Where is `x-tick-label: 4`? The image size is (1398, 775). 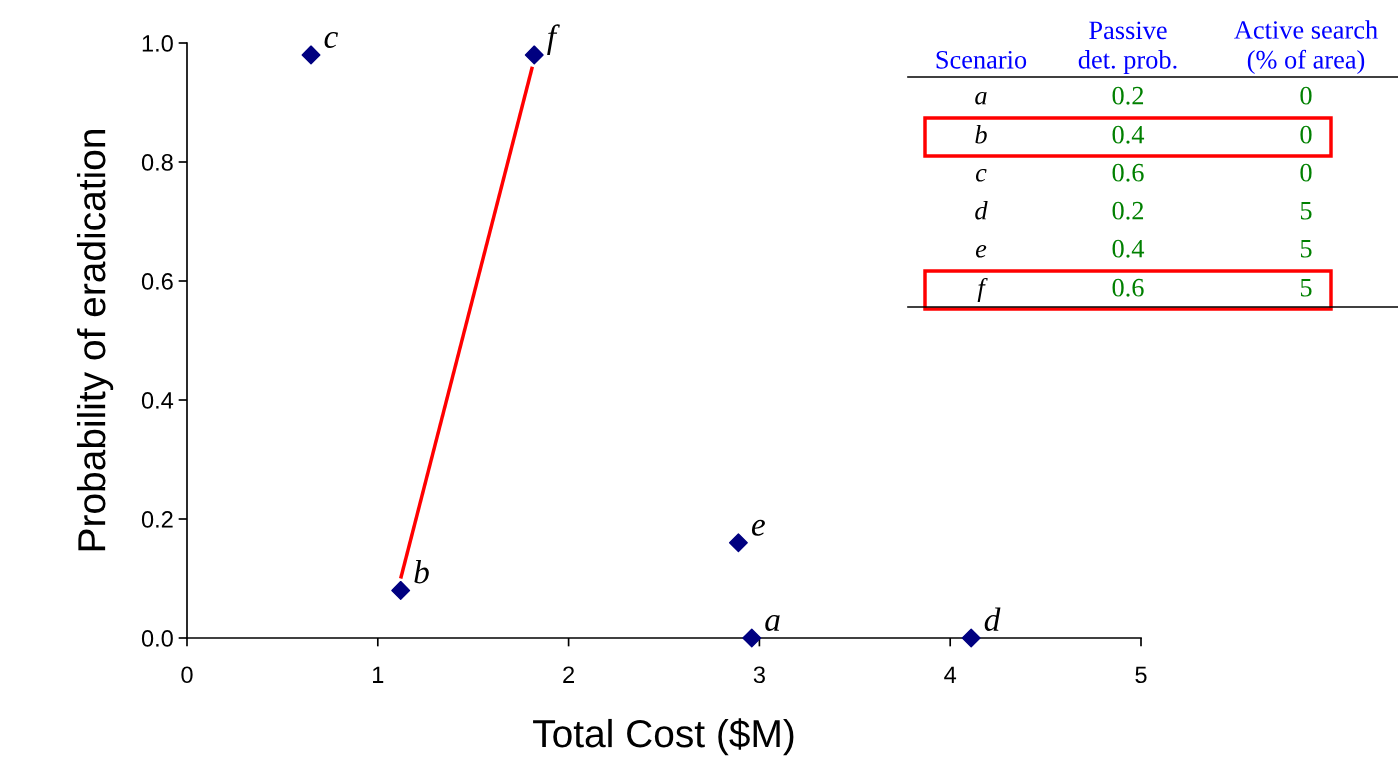
x-tick-label: 4 is located at coordinates (950, 674).